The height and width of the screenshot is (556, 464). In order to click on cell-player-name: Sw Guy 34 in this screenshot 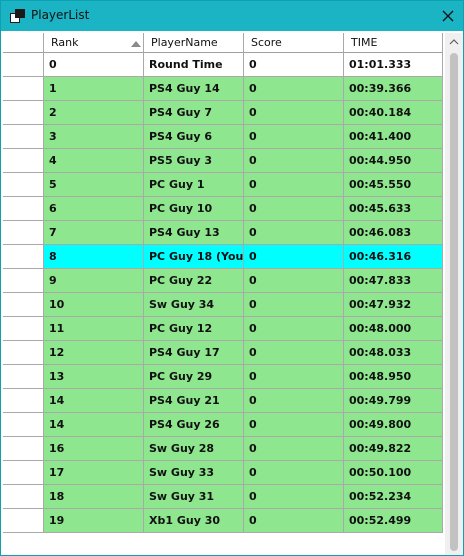, I will do `click(194, 305)`.